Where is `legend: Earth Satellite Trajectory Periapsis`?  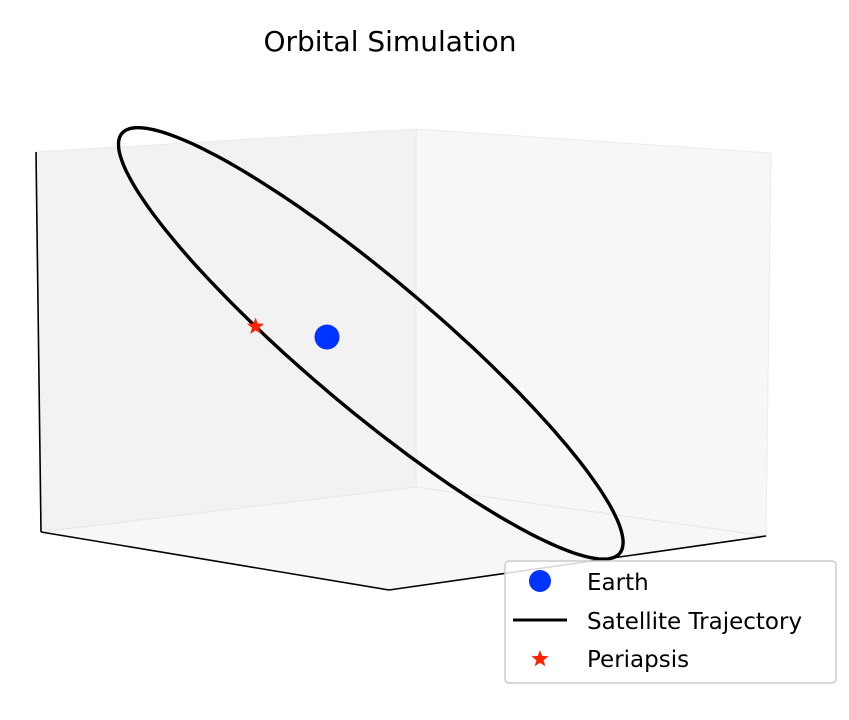 legend: Earth Satellite Trajectory Periapsis is located at coordinates (670, 622).